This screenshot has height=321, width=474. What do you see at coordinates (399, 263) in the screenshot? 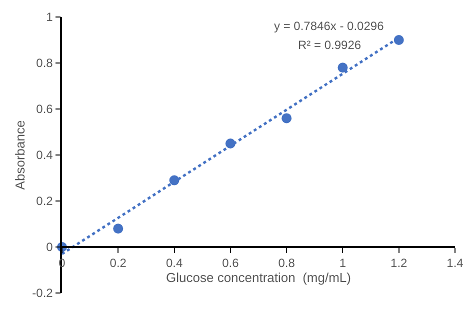
I see `x-tick-label: 1.2` at bounding box center [399, 263].